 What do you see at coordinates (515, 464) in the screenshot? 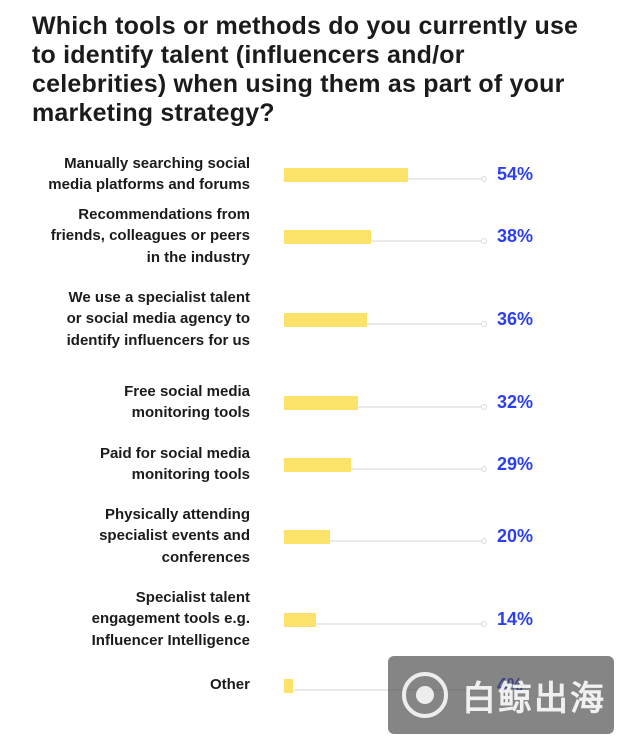
I see `value-label: 29%` at bounding box center [515, 464].